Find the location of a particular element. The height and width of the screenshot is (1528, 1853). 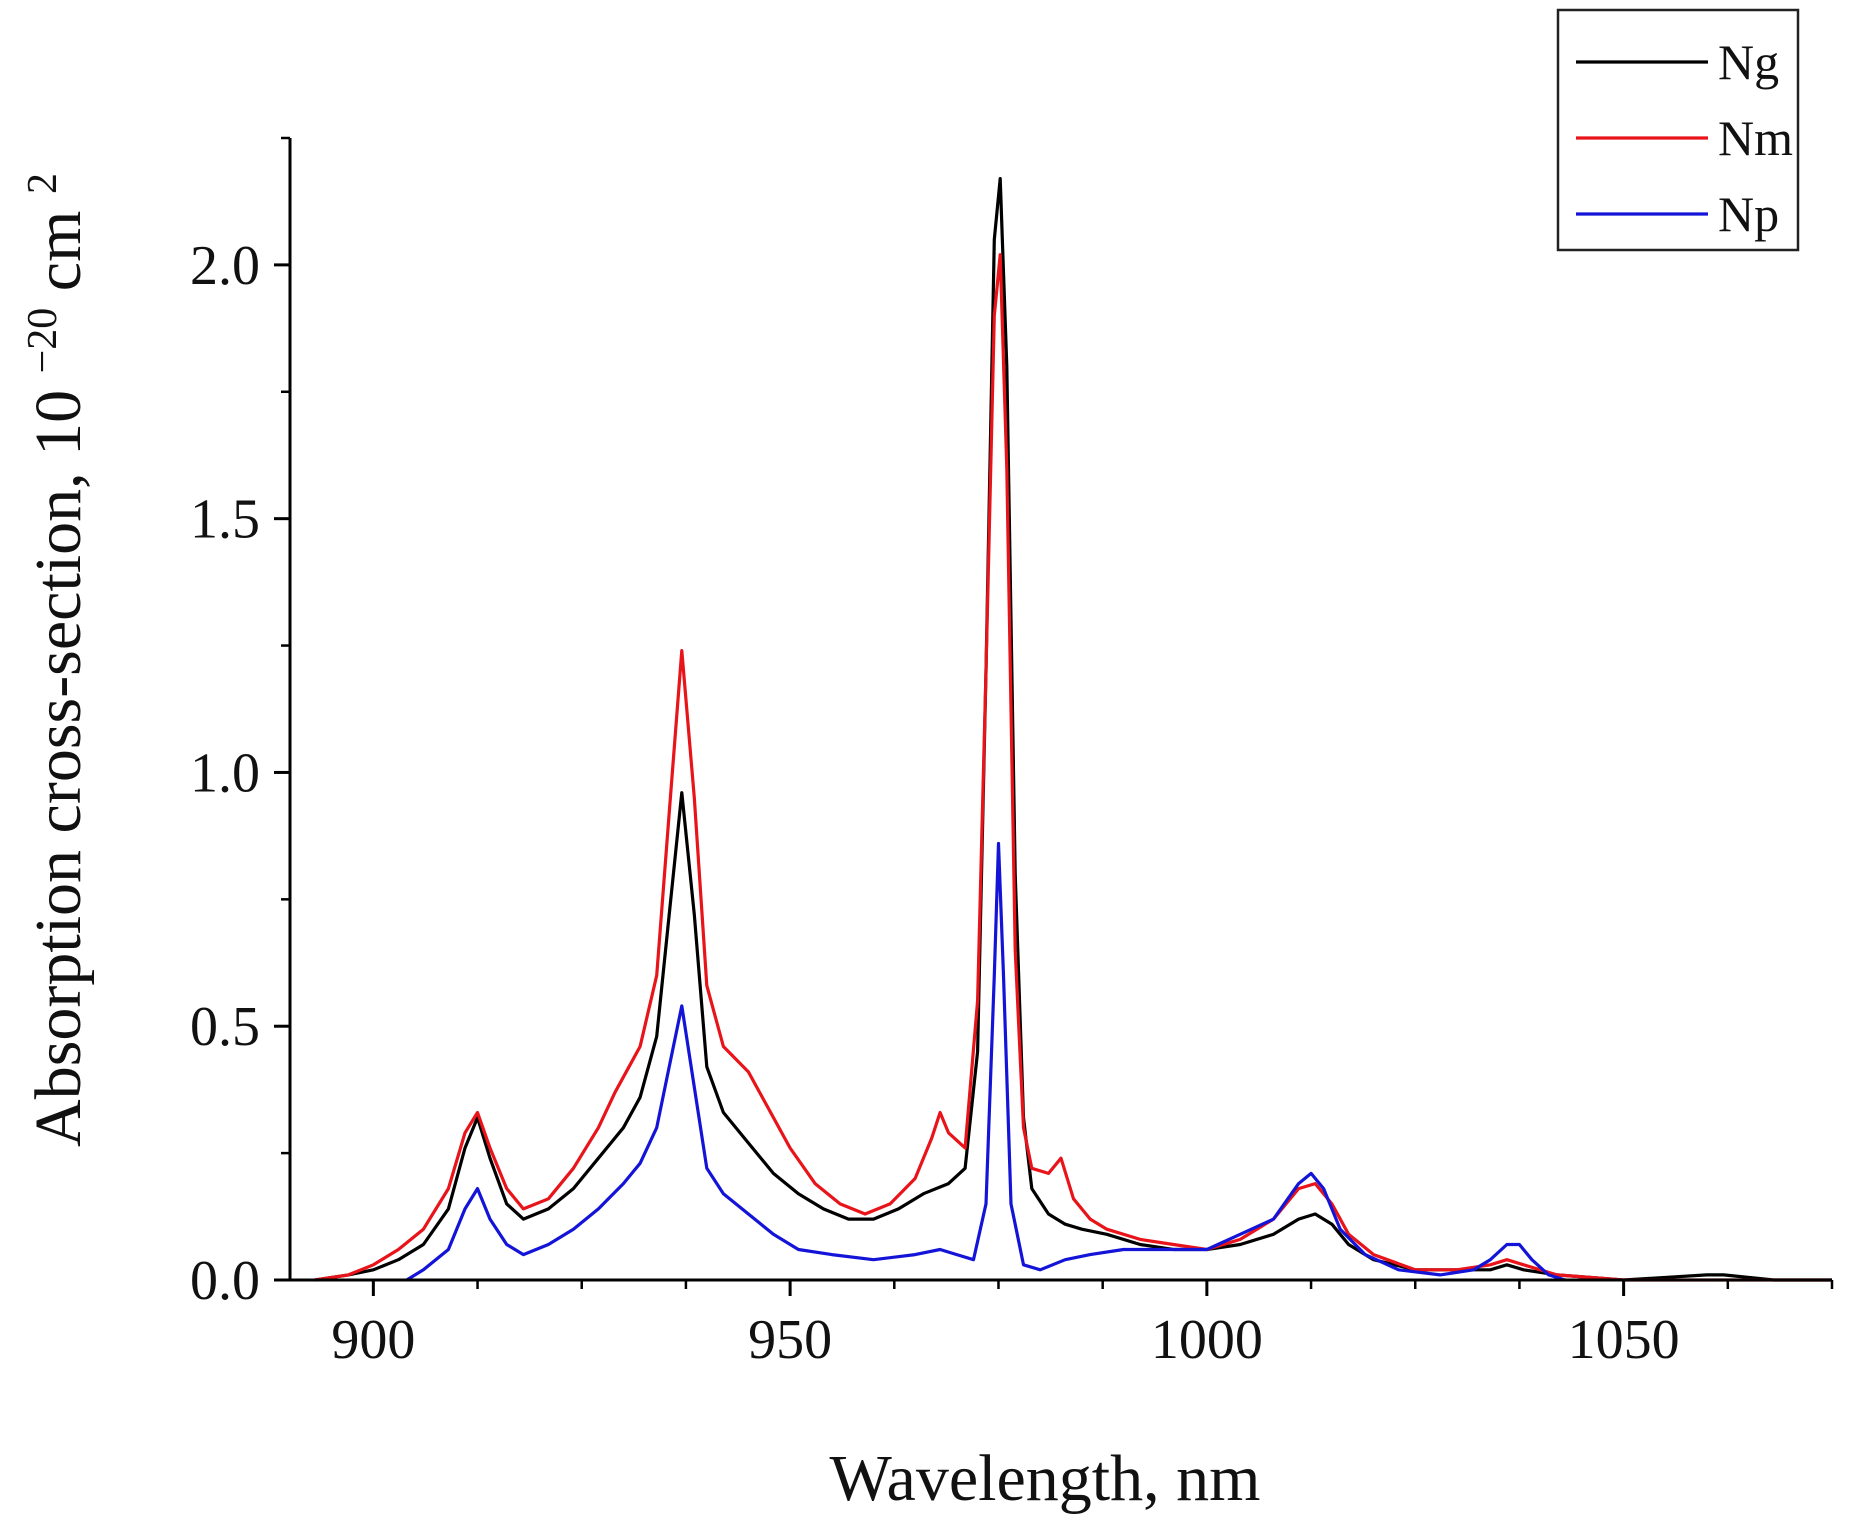

x-tick-label: 950 is located at coordinates (790, 1340).